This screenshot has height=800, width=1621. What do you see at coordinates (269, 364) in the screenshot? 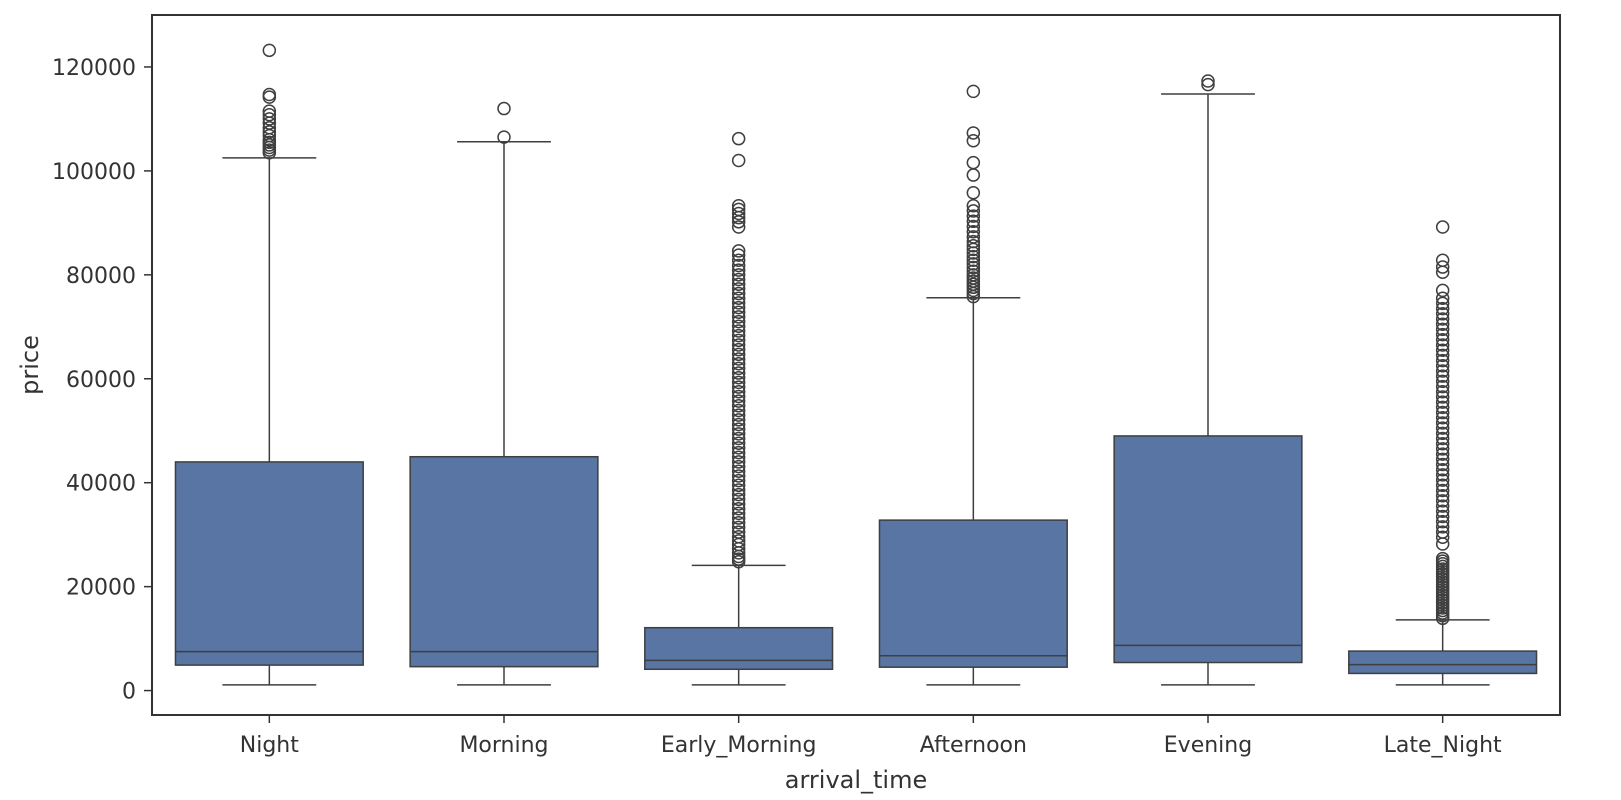
I see `box-group-night` at bounding box center [269, 364].